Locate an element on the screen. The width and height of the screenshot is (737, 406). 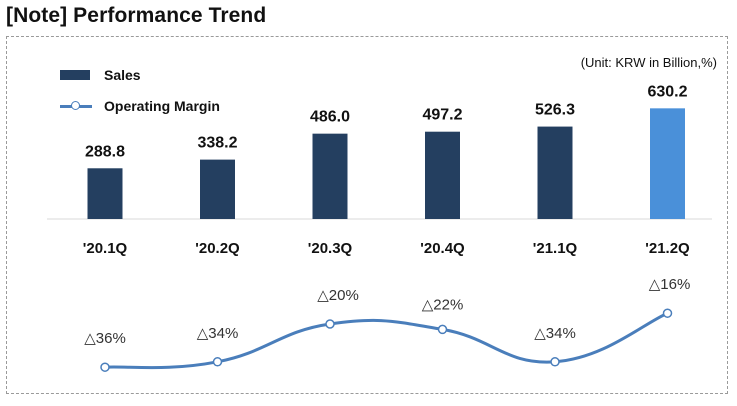
sales-value-label: 630.2 is located at coordinates (667, 91).